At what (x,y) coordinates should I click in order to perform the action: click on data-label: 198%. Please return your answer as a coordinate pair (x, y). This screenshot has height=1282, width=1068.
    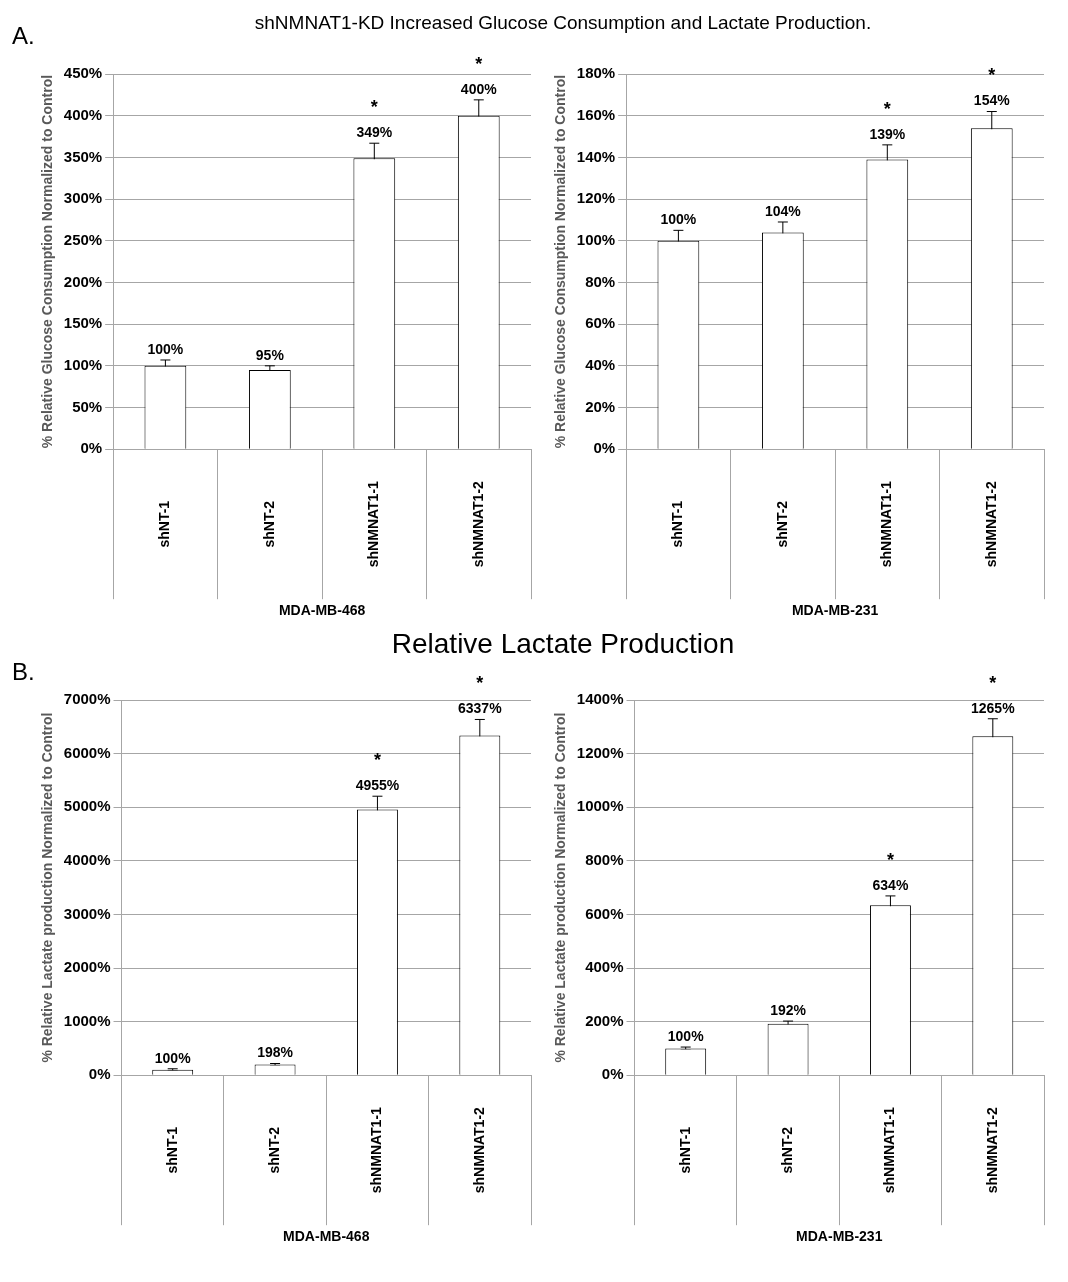
    Looking at the image, I should click on (275, 1052).